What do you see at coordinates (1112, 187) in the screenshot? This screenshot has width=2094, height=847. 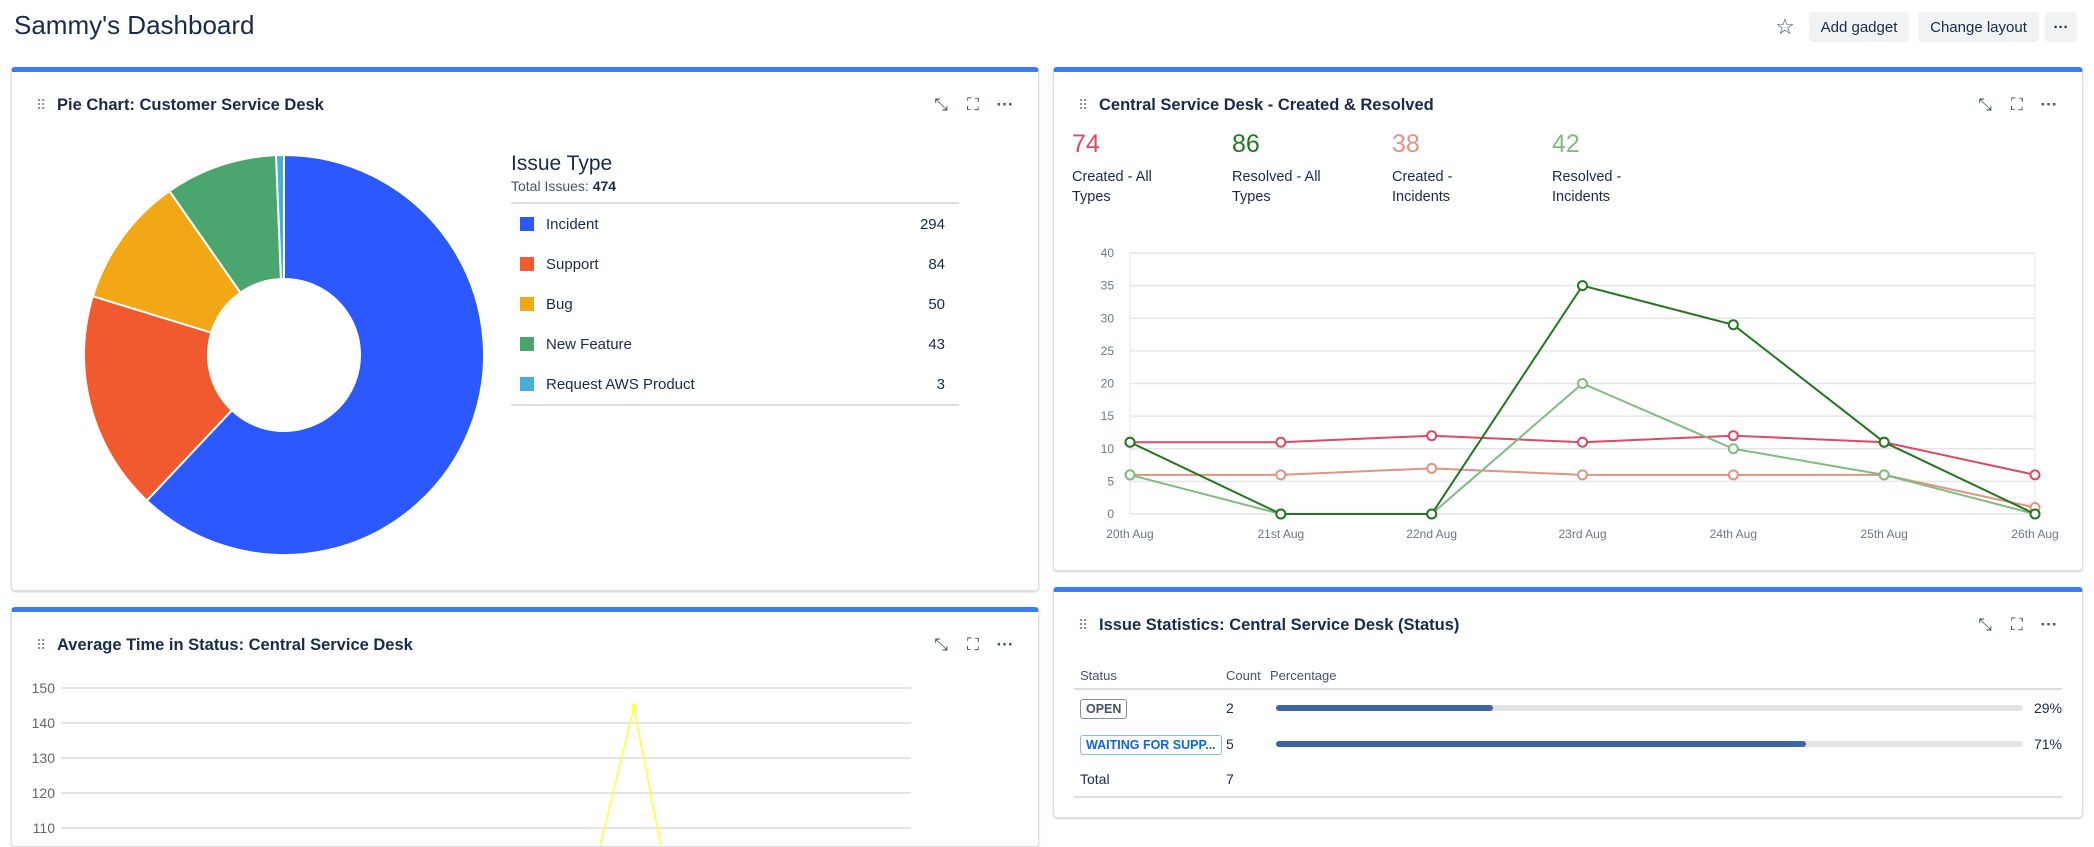 I see `stat-label: Created - All Types` at bounding box center [1112, 187].